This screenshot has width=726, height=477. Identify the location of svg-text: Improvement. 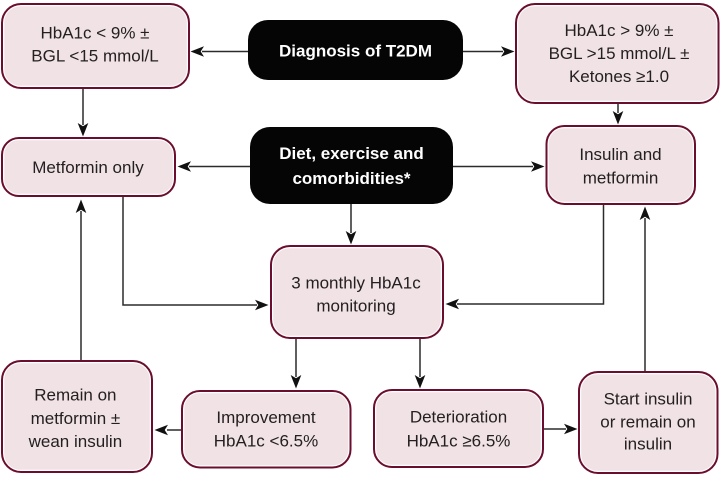
(265, 417).